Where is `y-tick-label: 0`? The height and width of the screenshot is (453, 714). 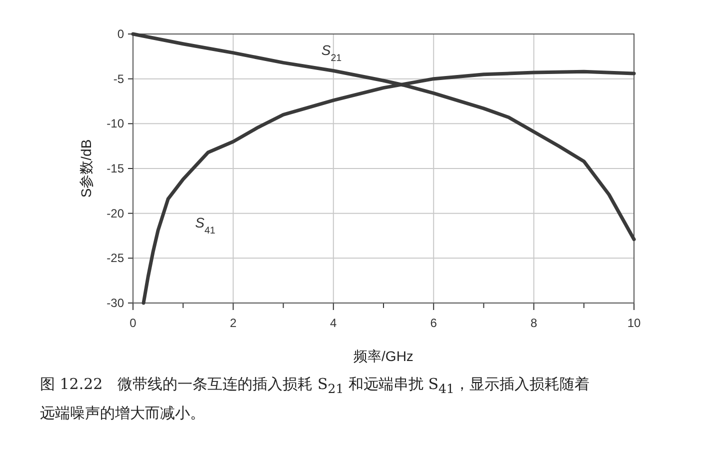 y-tick-label: 0 is located at coordinates (120, 34).